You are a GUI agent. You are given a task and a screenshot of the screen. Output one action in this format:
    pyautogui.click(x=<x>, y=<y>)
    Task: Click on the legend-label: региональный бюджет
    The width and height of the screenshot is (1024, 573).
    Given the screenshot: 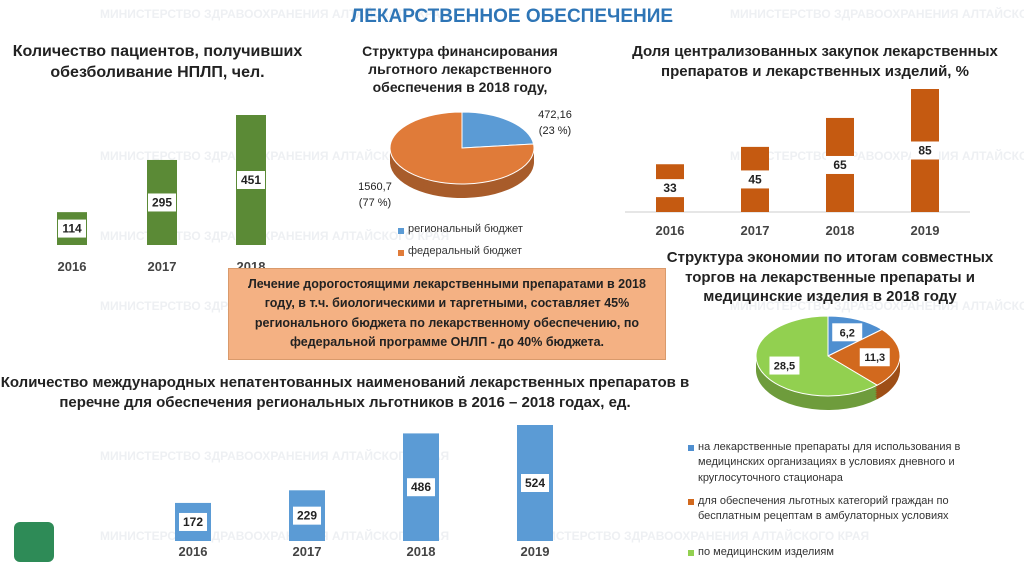 What is the action you would take?
    pyautogui.click(x=465, y=229)
    